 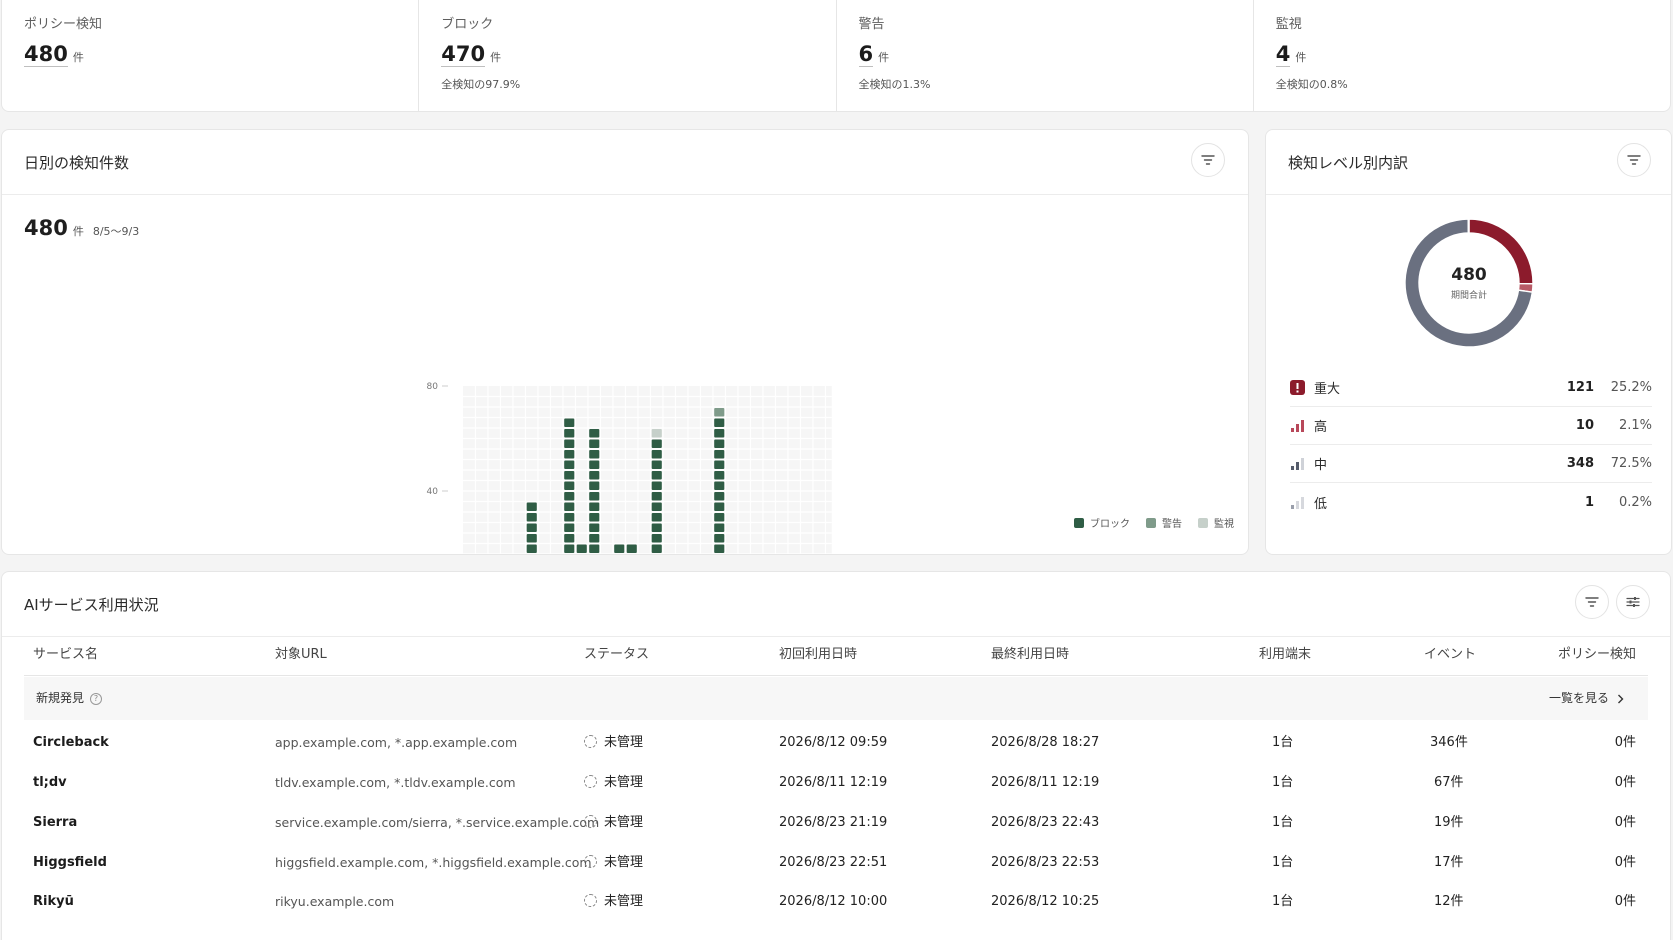 What do you see at coordinates (1633, 602) in the screenshot?
I see `services-settings-button` at bounding box center [1633, 602].